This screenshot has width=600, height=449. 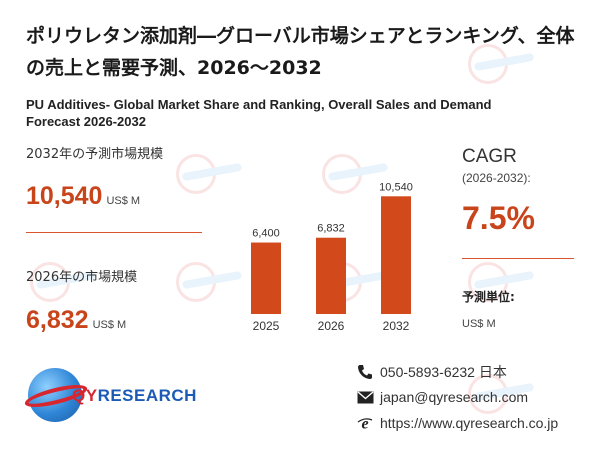 I want to click on forecast-2032-label: 2032年の予測市場規模, so click(x=95, y=154).